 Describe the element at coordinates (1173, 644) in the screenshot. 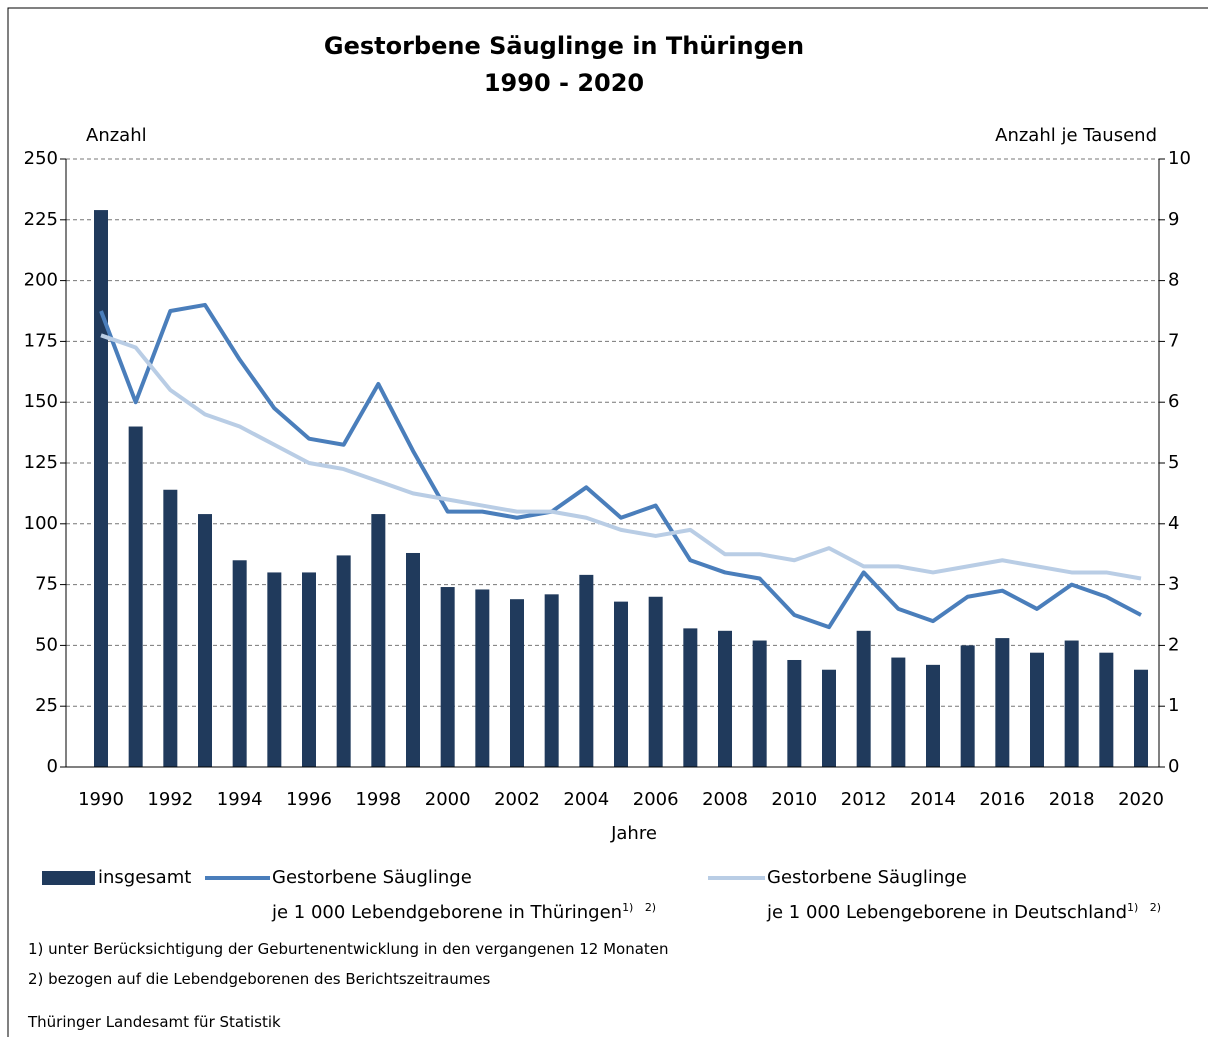

I see `y2-tick-label: 2` at that location.